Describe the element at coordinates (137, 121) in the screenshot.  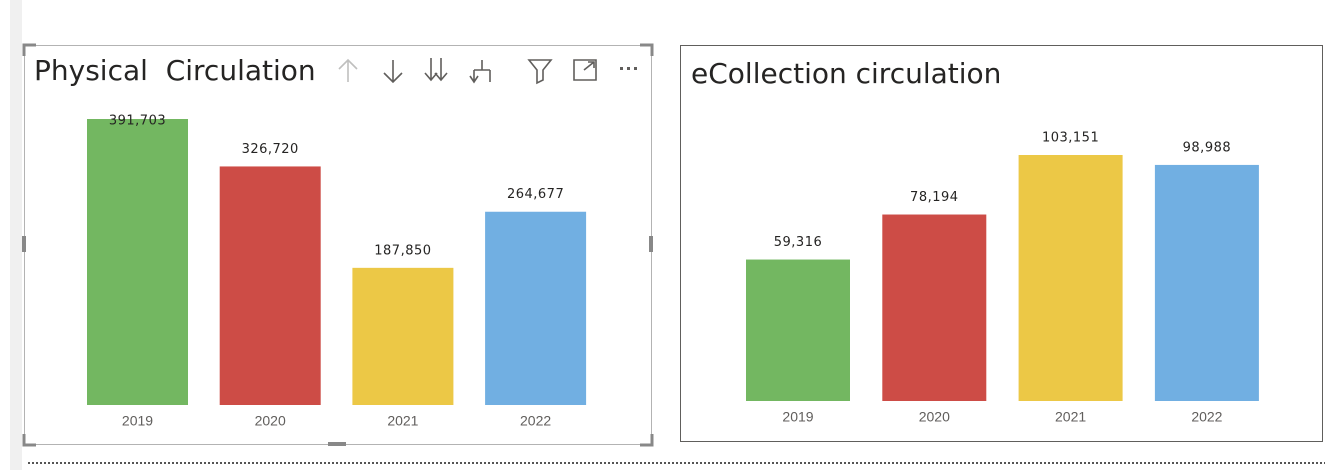
I see `data-label: 391,703` at that location.